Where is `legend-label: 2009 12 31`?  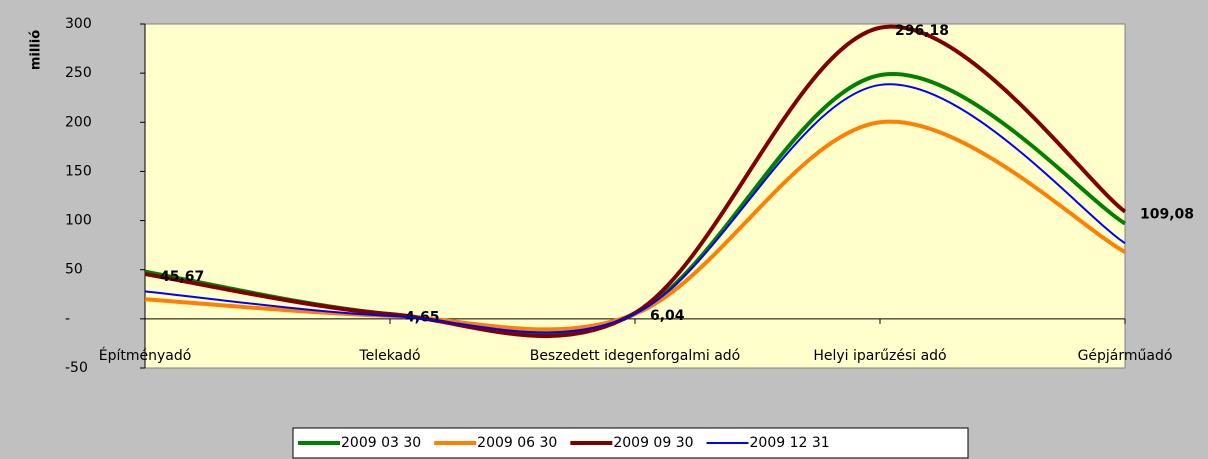
legend-label: 2009 12 31 is located at coordinates (790, 443).